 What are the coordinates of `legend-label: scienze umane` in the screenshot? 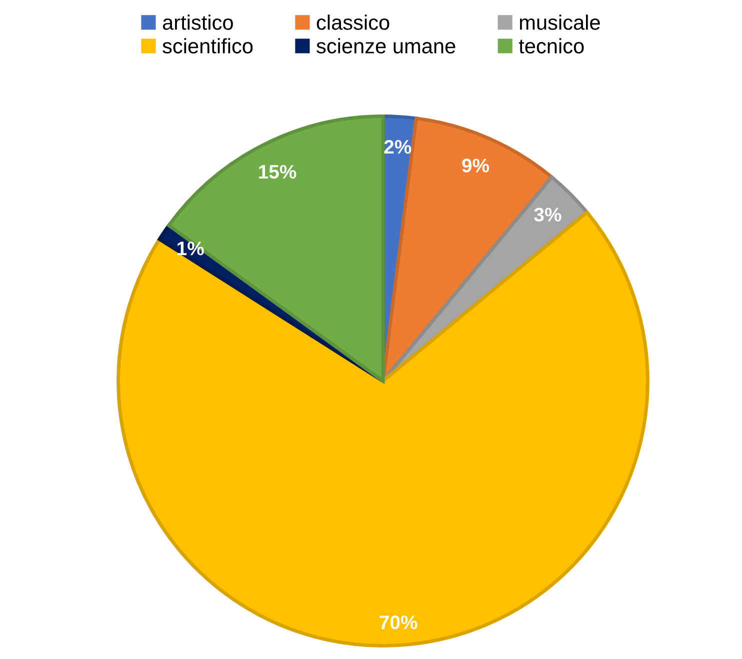 It's located at (386, 46).